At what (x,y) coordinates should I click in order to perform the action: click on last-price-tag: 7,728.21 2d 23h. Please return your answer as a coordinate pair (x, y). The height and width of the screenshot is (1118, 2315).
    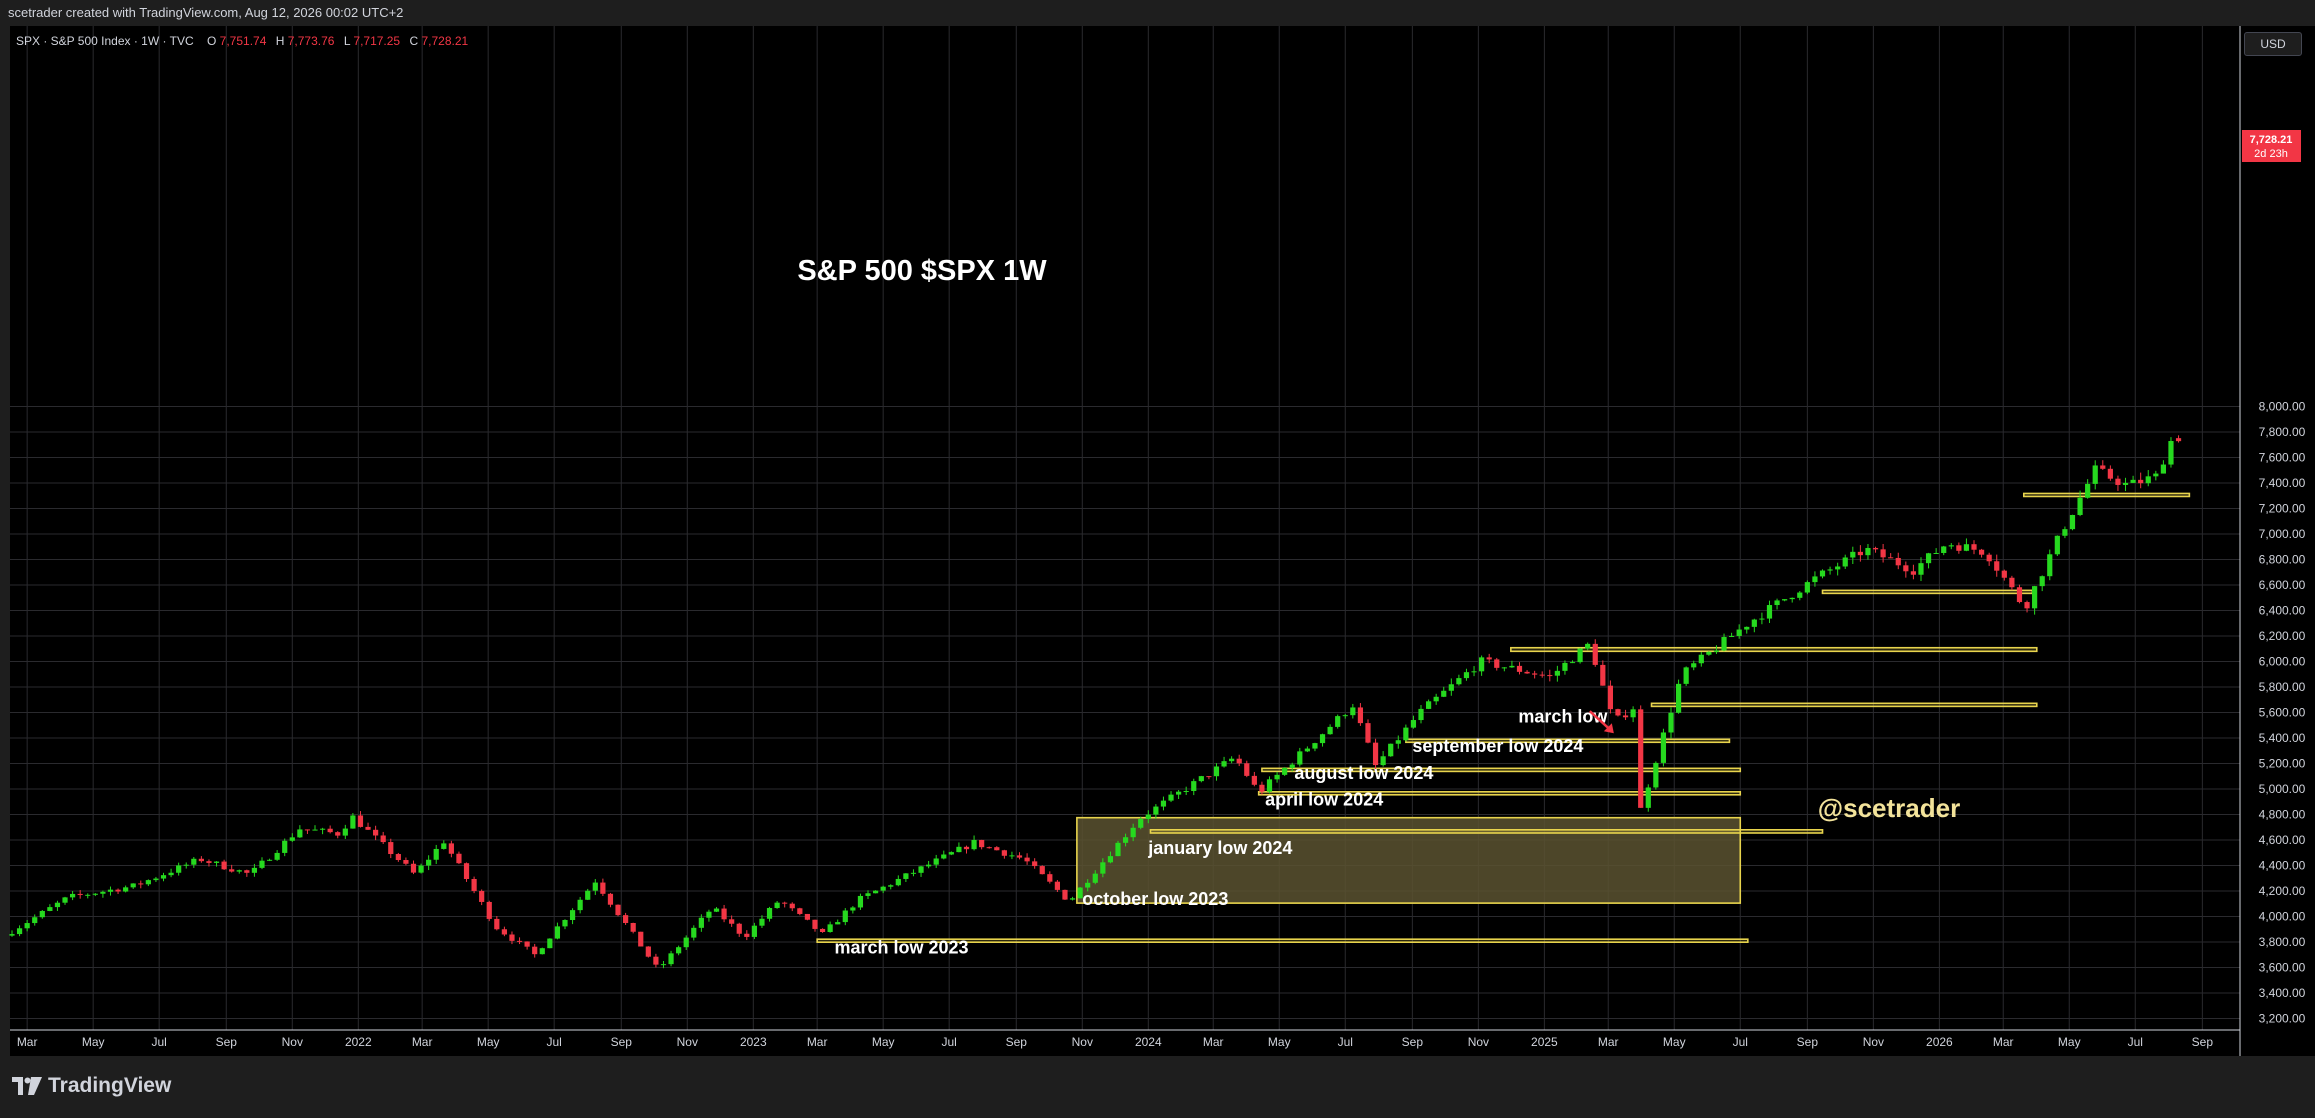
    Looking at the image, I should click on (2271, 146).